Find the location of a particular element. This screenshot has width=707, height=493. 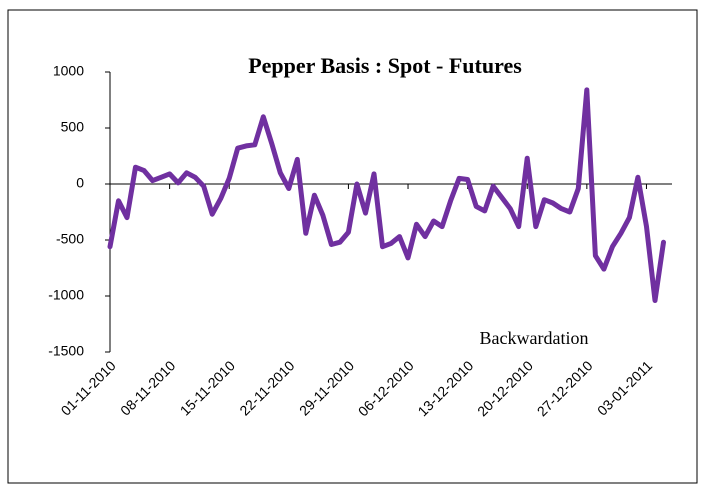

y-tick-label: -1500 is located at coordinates (66, 351).